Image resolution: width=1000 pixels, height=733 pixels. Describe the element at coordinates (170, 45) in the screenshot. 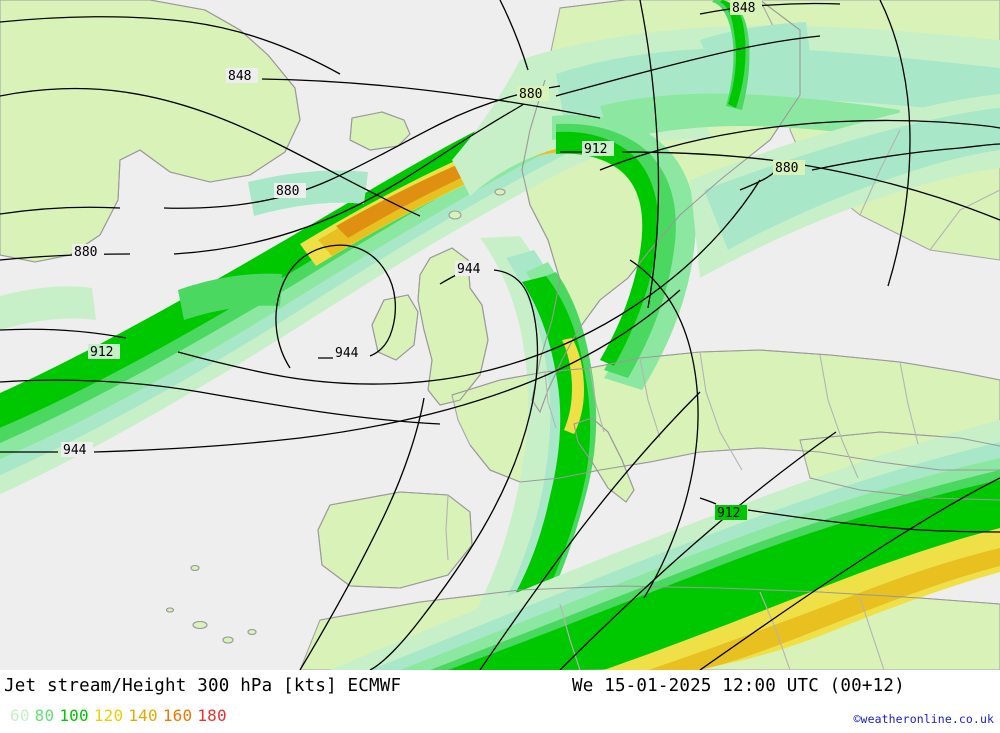

I see `contour-848-west` at that location.